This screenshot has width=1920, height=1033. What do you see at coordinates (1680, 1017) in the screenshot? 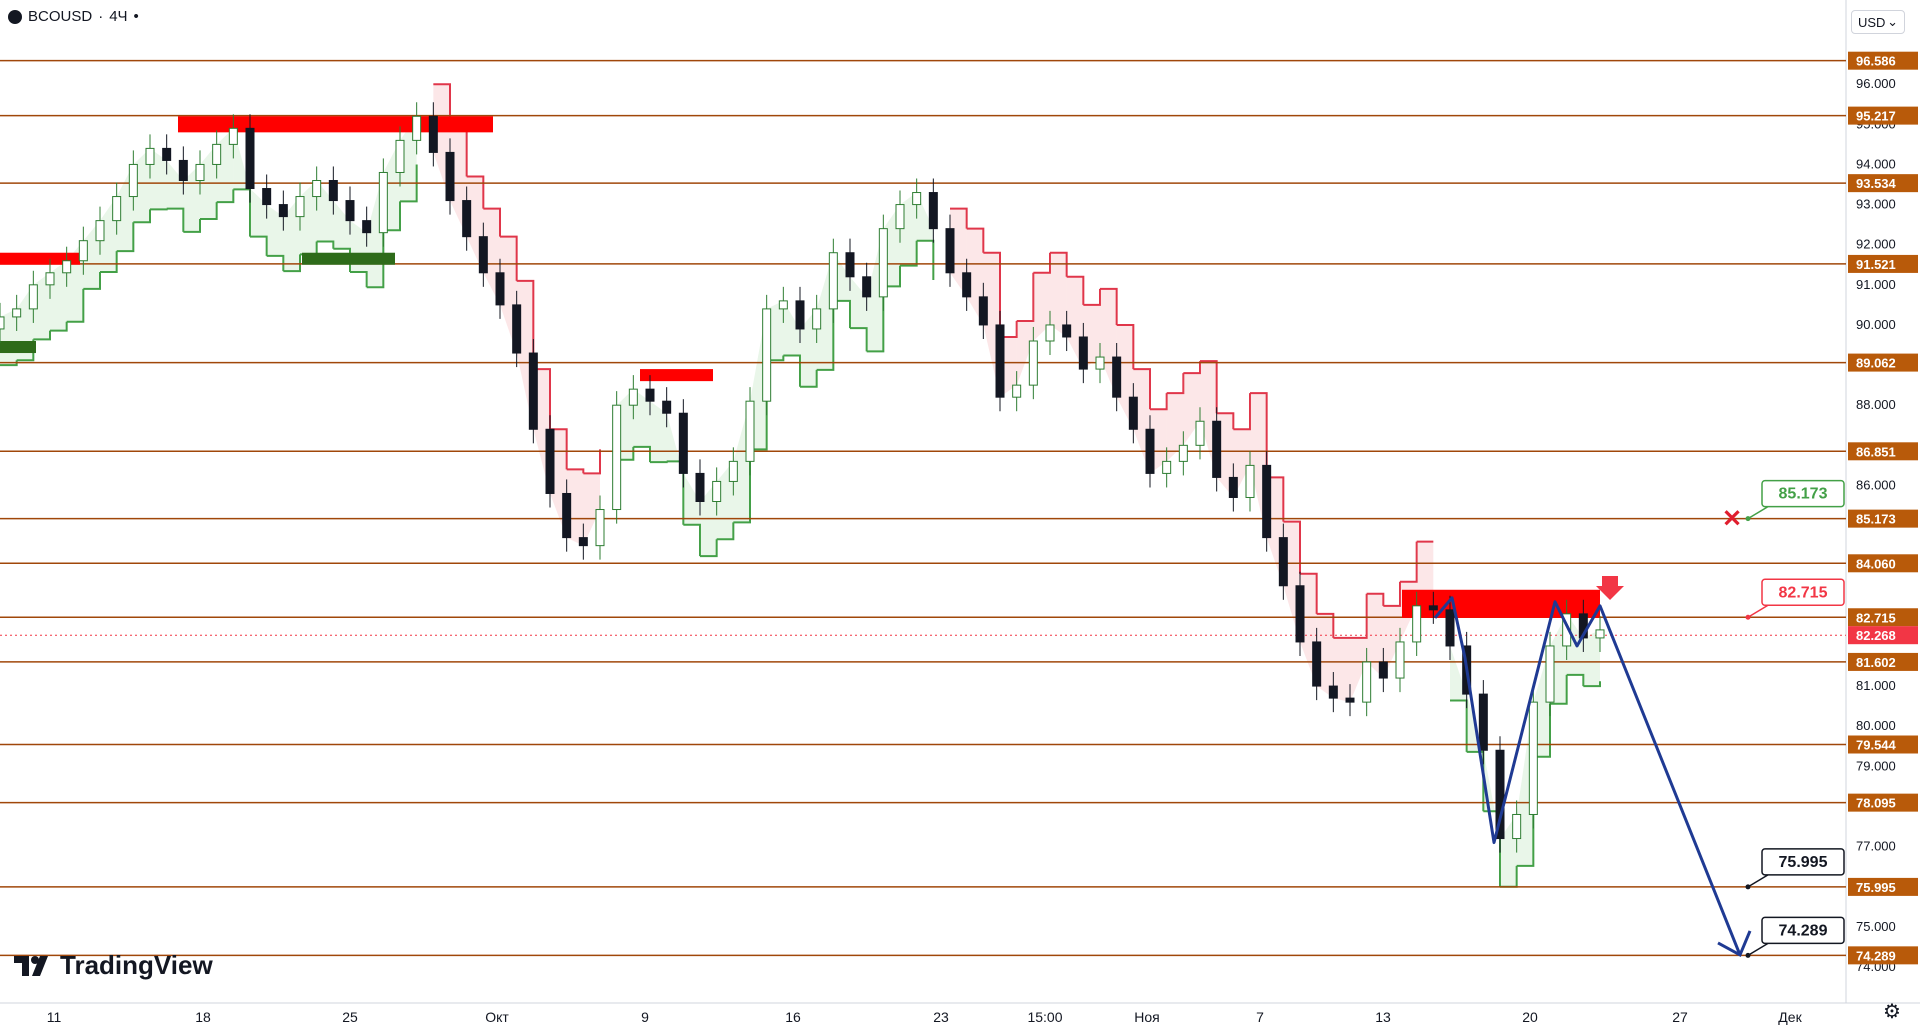
I see `time-axis-label: 27` at bounding box center [1680, 1017].